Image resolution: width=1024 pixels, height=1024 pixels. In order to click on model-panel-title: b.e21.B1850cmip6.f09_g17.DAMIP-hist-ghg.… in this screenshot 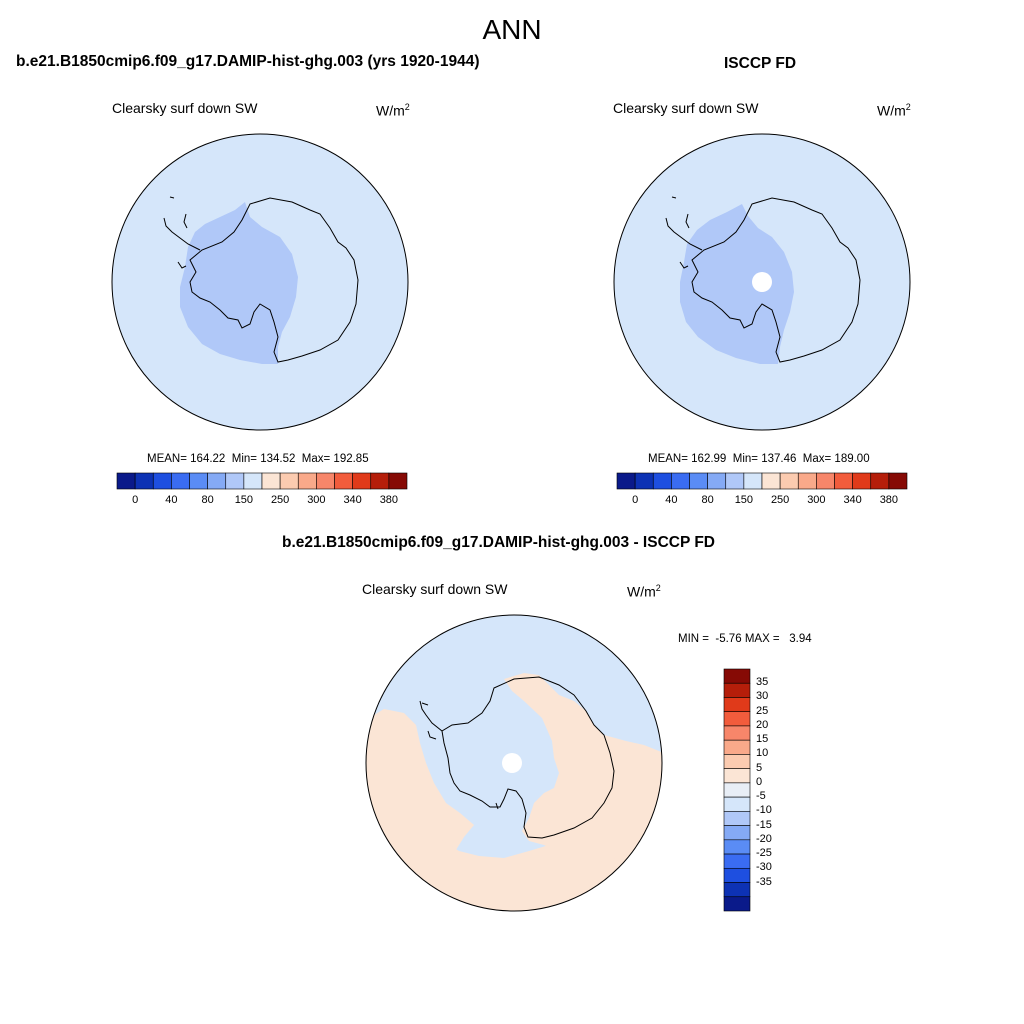, I will do `click(248, 61)`.